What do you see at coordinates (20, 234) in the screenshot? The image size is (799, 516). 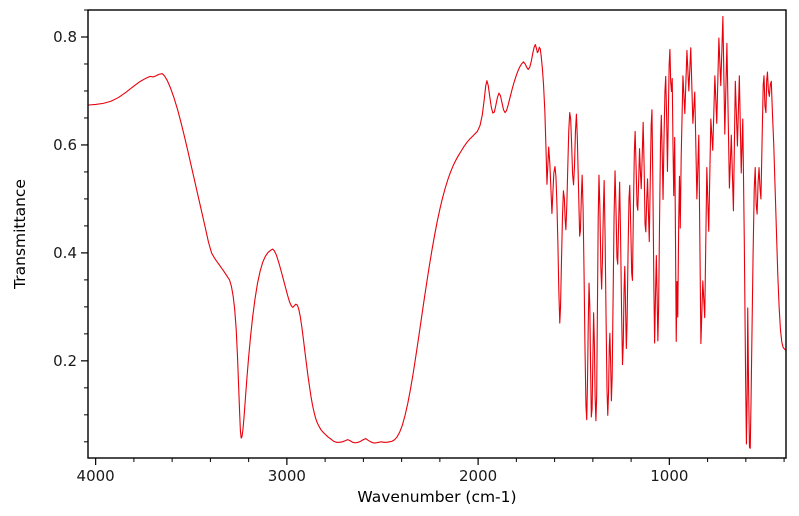 I see `y-axis-label: Transmittance` at bounding box center [20, 234].